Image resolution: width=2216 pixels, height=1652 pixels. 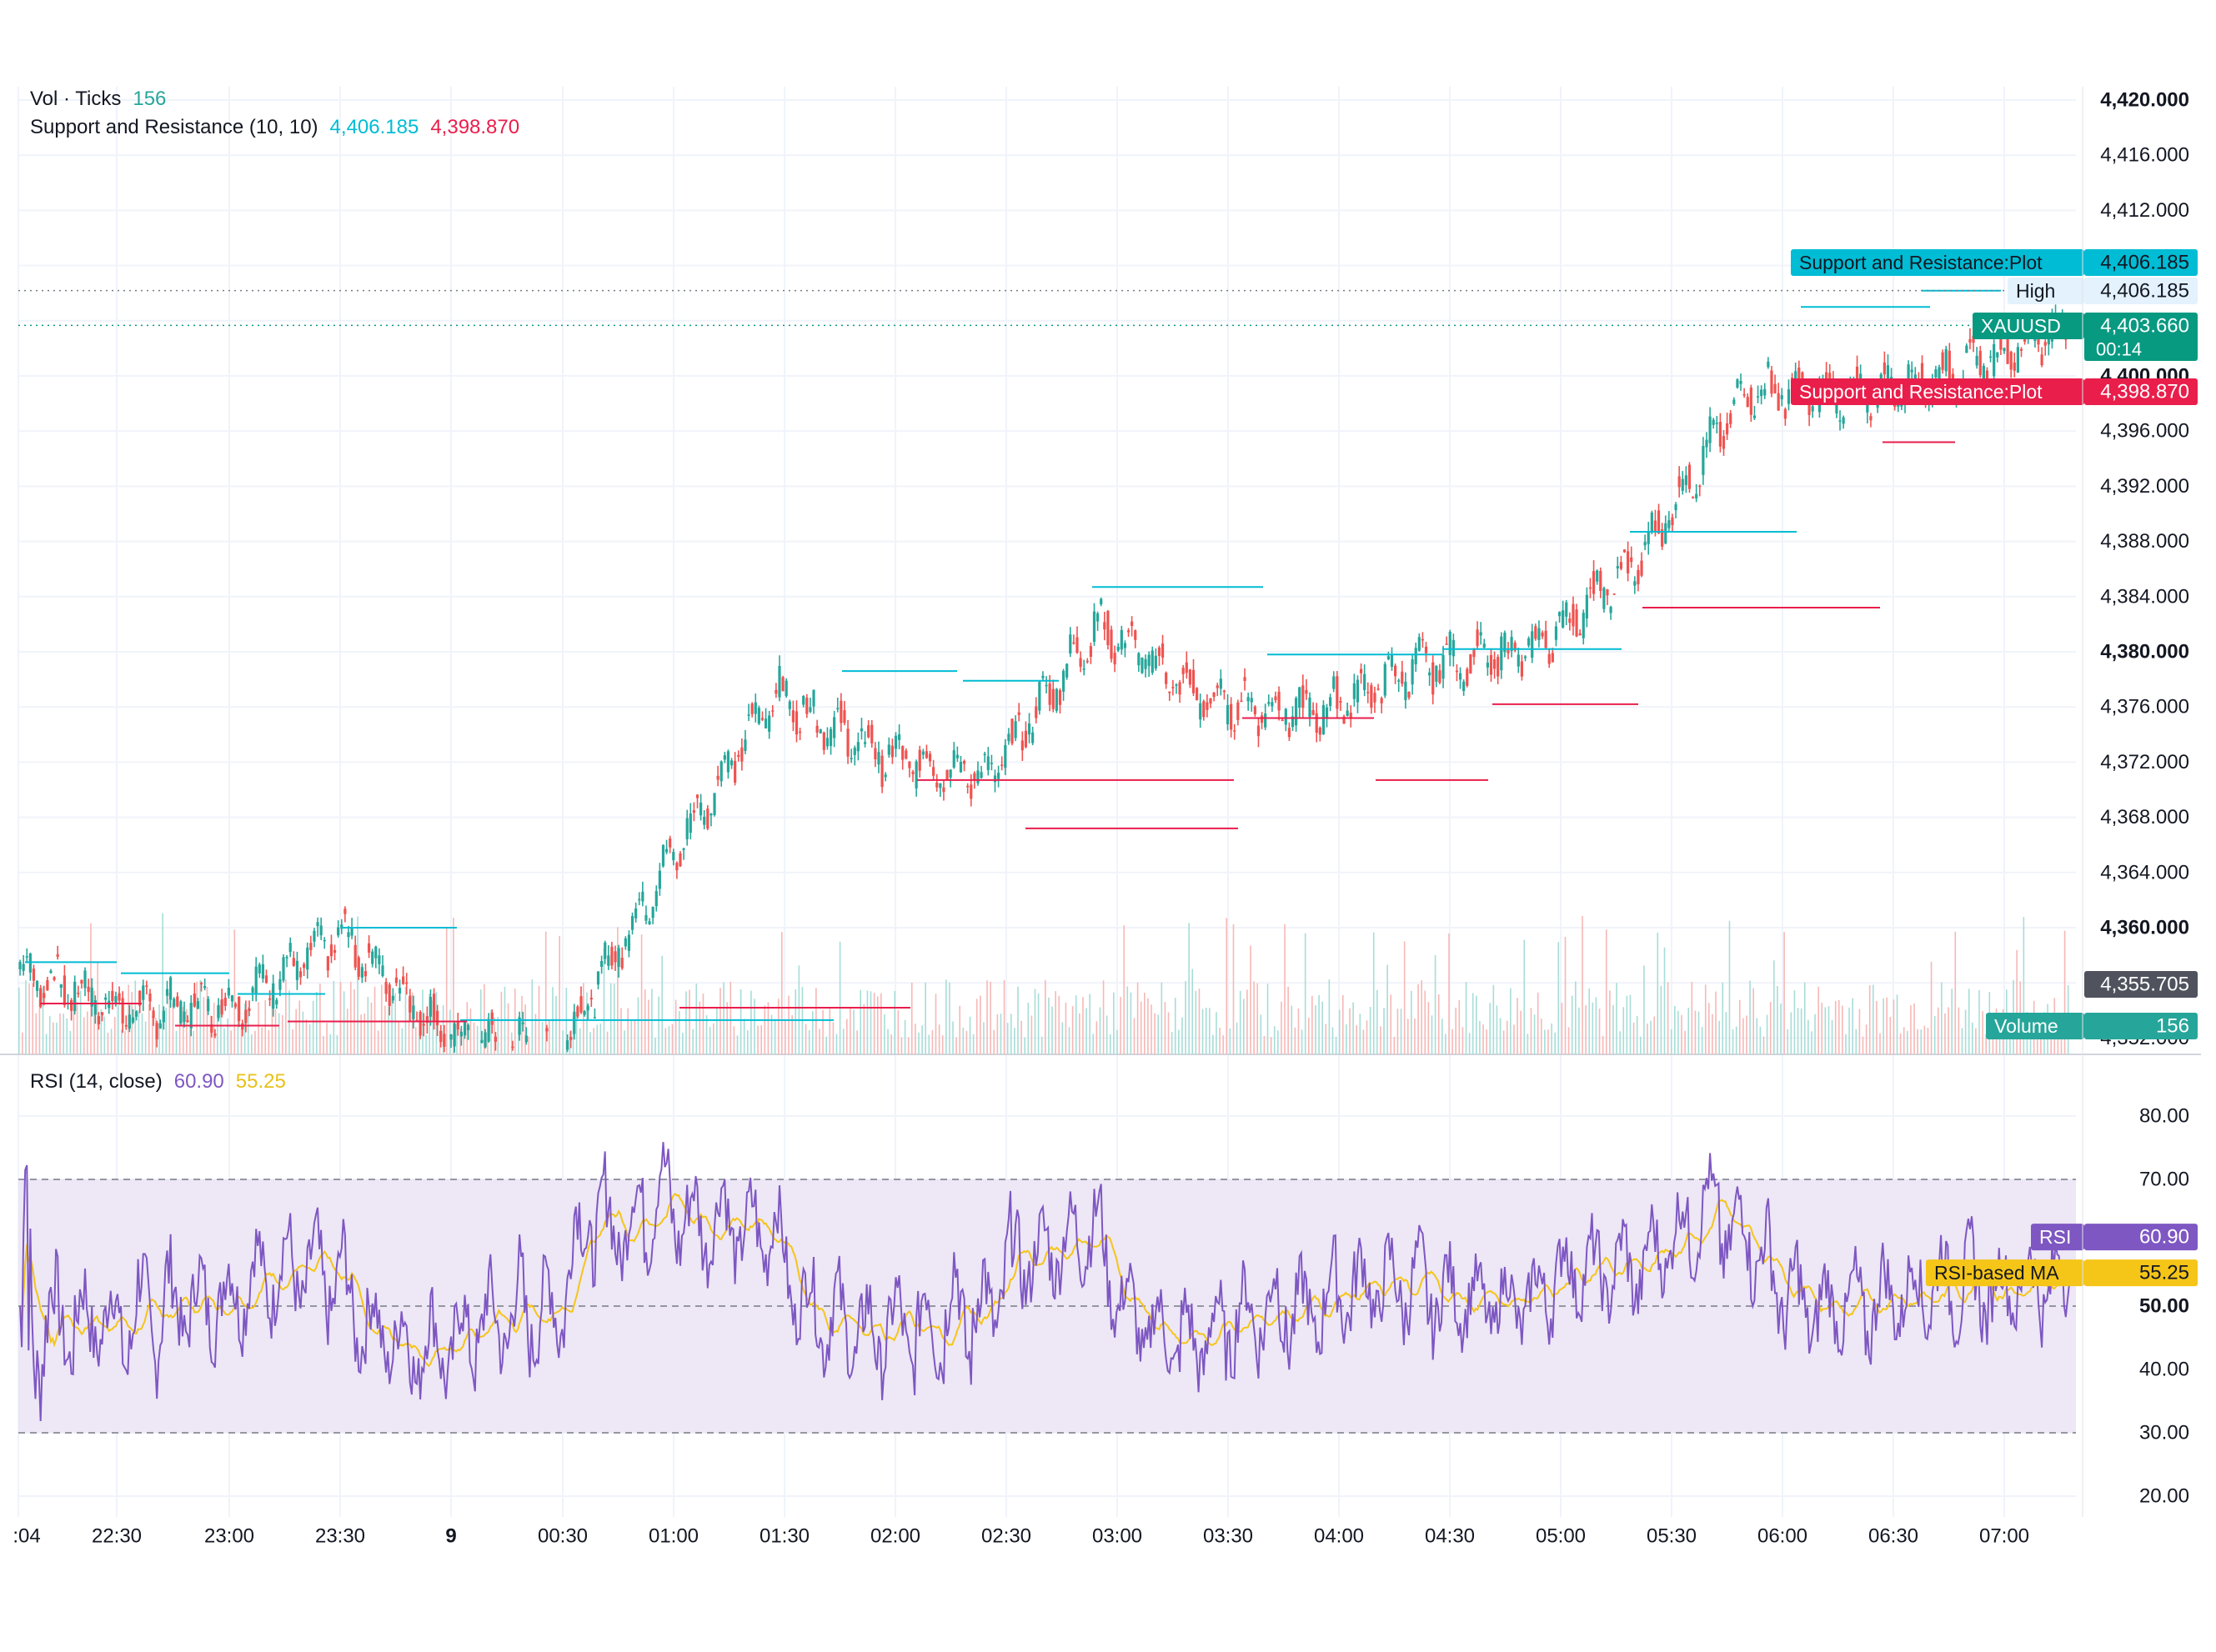 What do you see at coordinates (96, 1081) in the screenshot?
I see `rsi-legend-label: RSI (14, close)` at bounding box center [96, 1081].